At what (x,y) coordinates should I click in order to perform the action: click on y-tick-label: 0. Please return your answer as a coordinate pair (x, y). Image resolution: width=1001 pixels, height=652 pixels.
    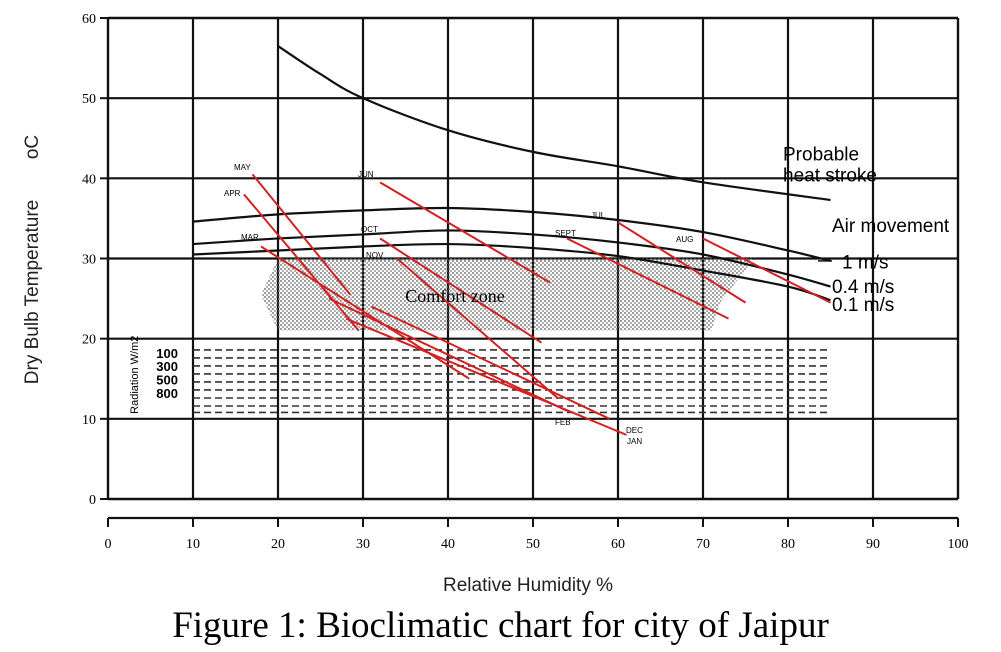
    Looking at the image, I should click on (92, 500).